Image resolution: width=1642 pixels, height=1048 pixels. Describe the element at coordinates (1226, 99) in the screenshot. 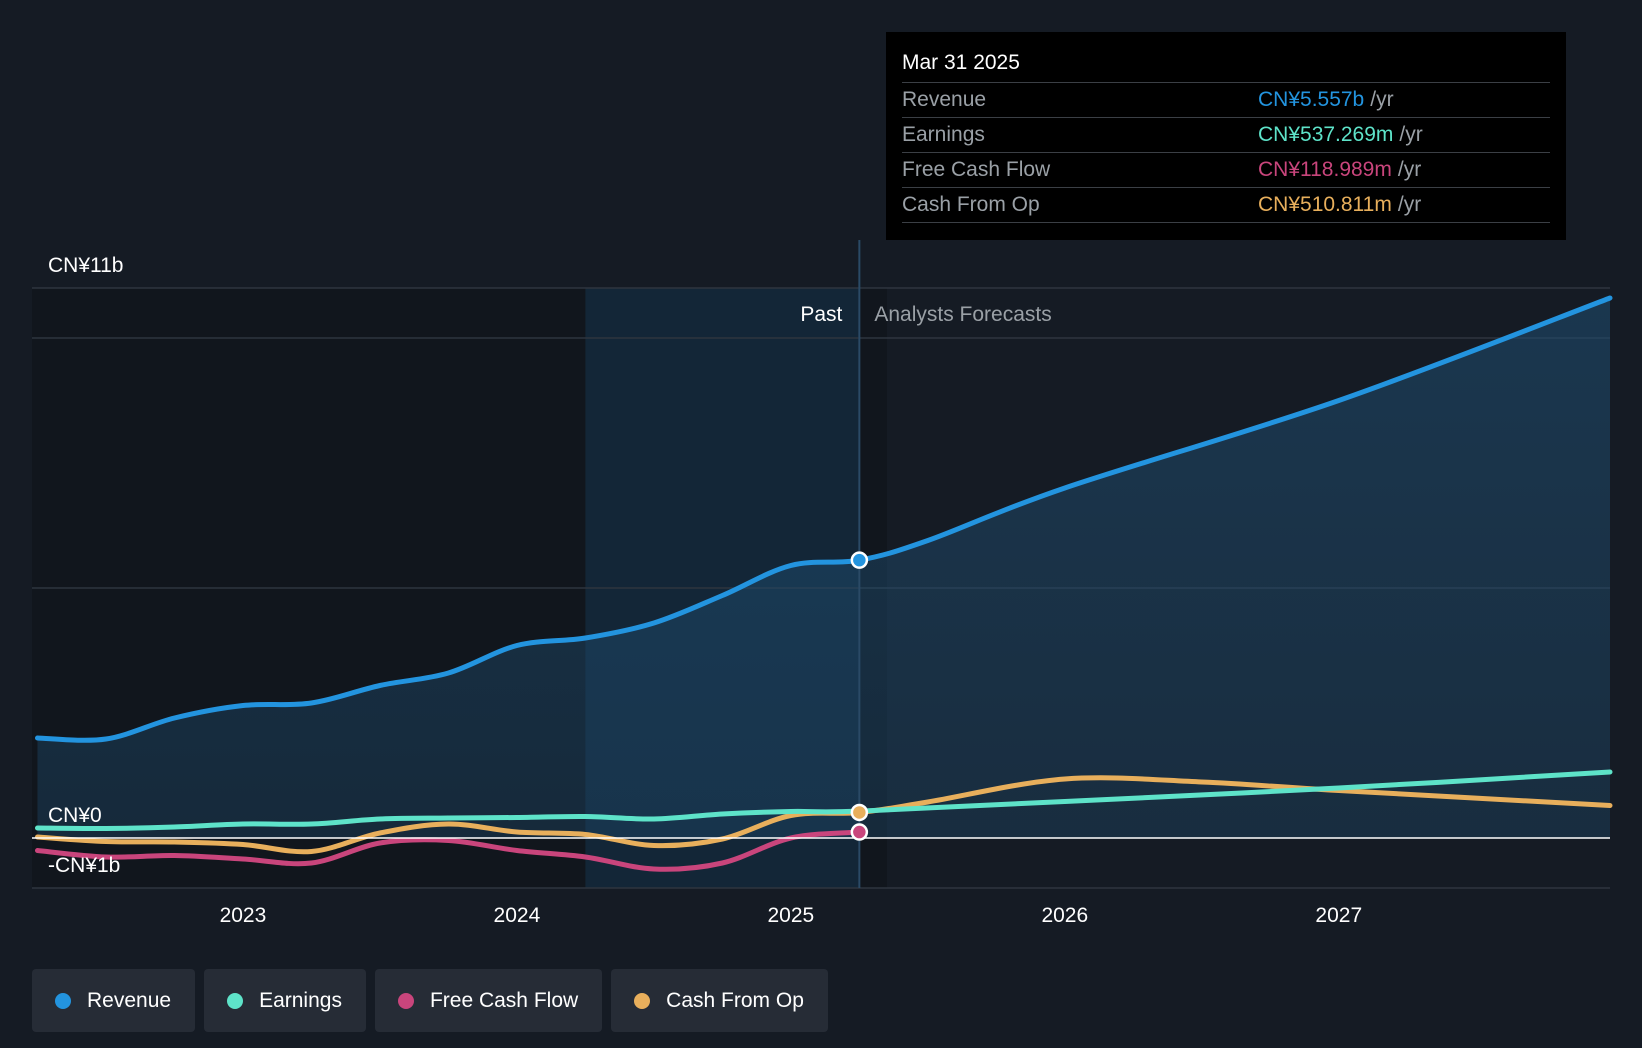

I see `tooltip-row-revenue: Revenue CN¥5.557b /yr` at that location.